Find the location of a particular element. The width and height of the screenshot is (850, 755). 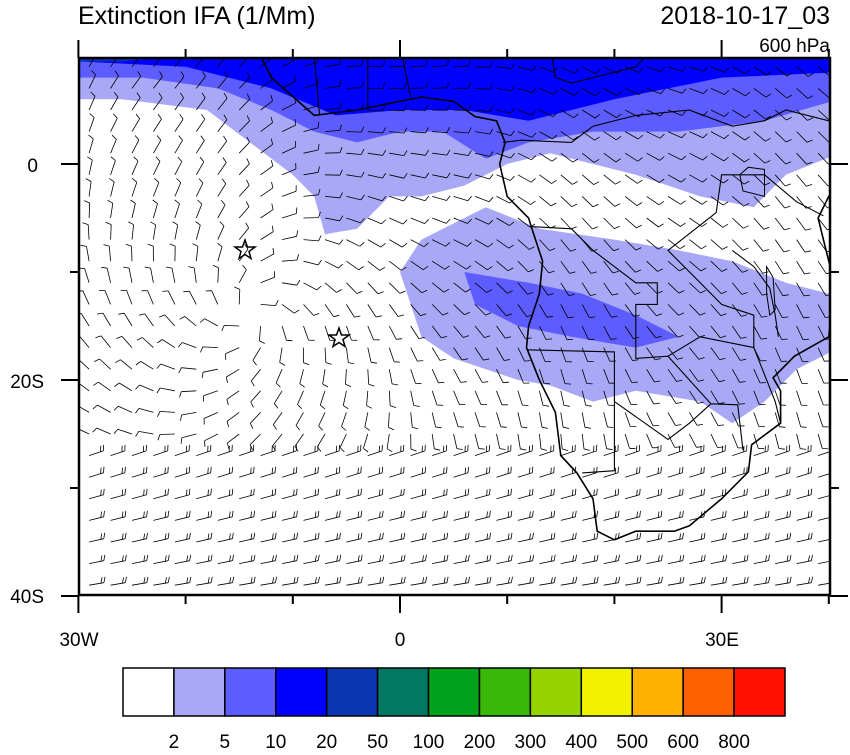

colorbar-label: 10 is located at coordinates (275, 741).